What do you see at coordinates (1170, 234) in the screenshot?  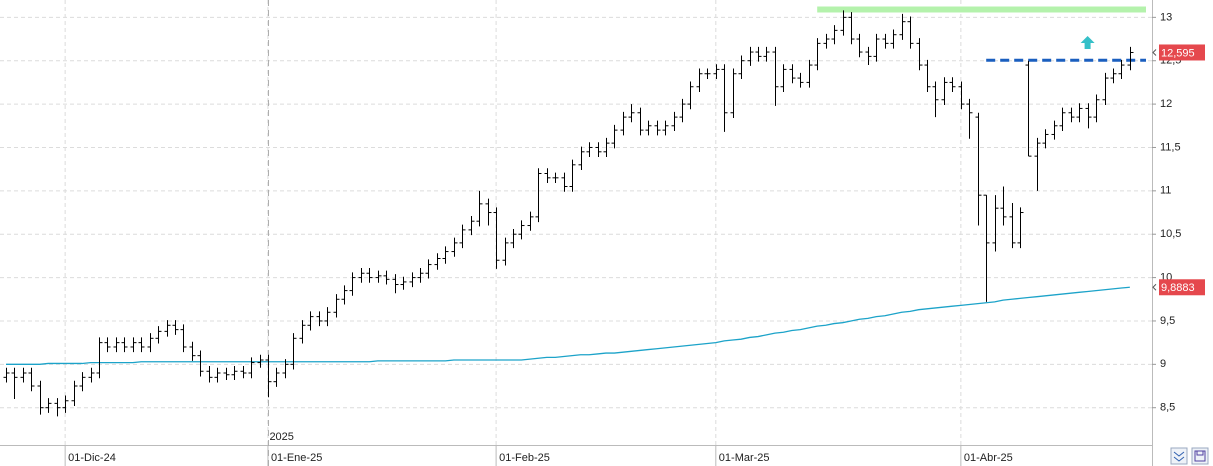 I see `y-tick-label: 10,5` at bounding box center [1170, 234].